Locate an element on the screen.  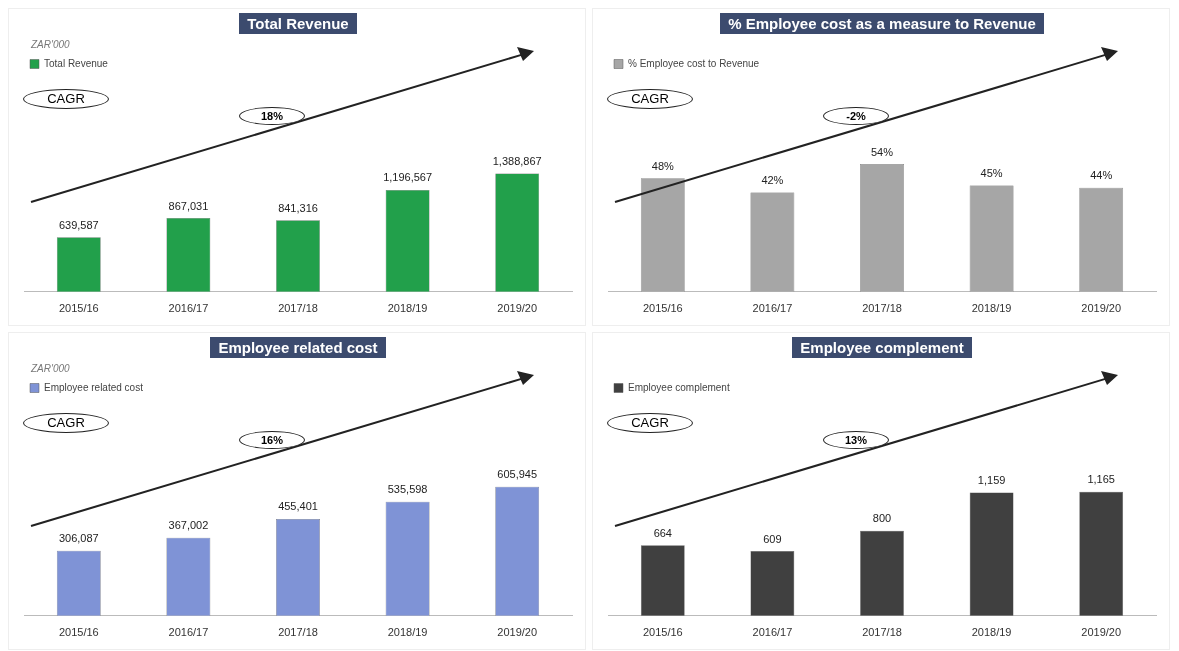
data-label: 54% is located at coordinates (882, 151).